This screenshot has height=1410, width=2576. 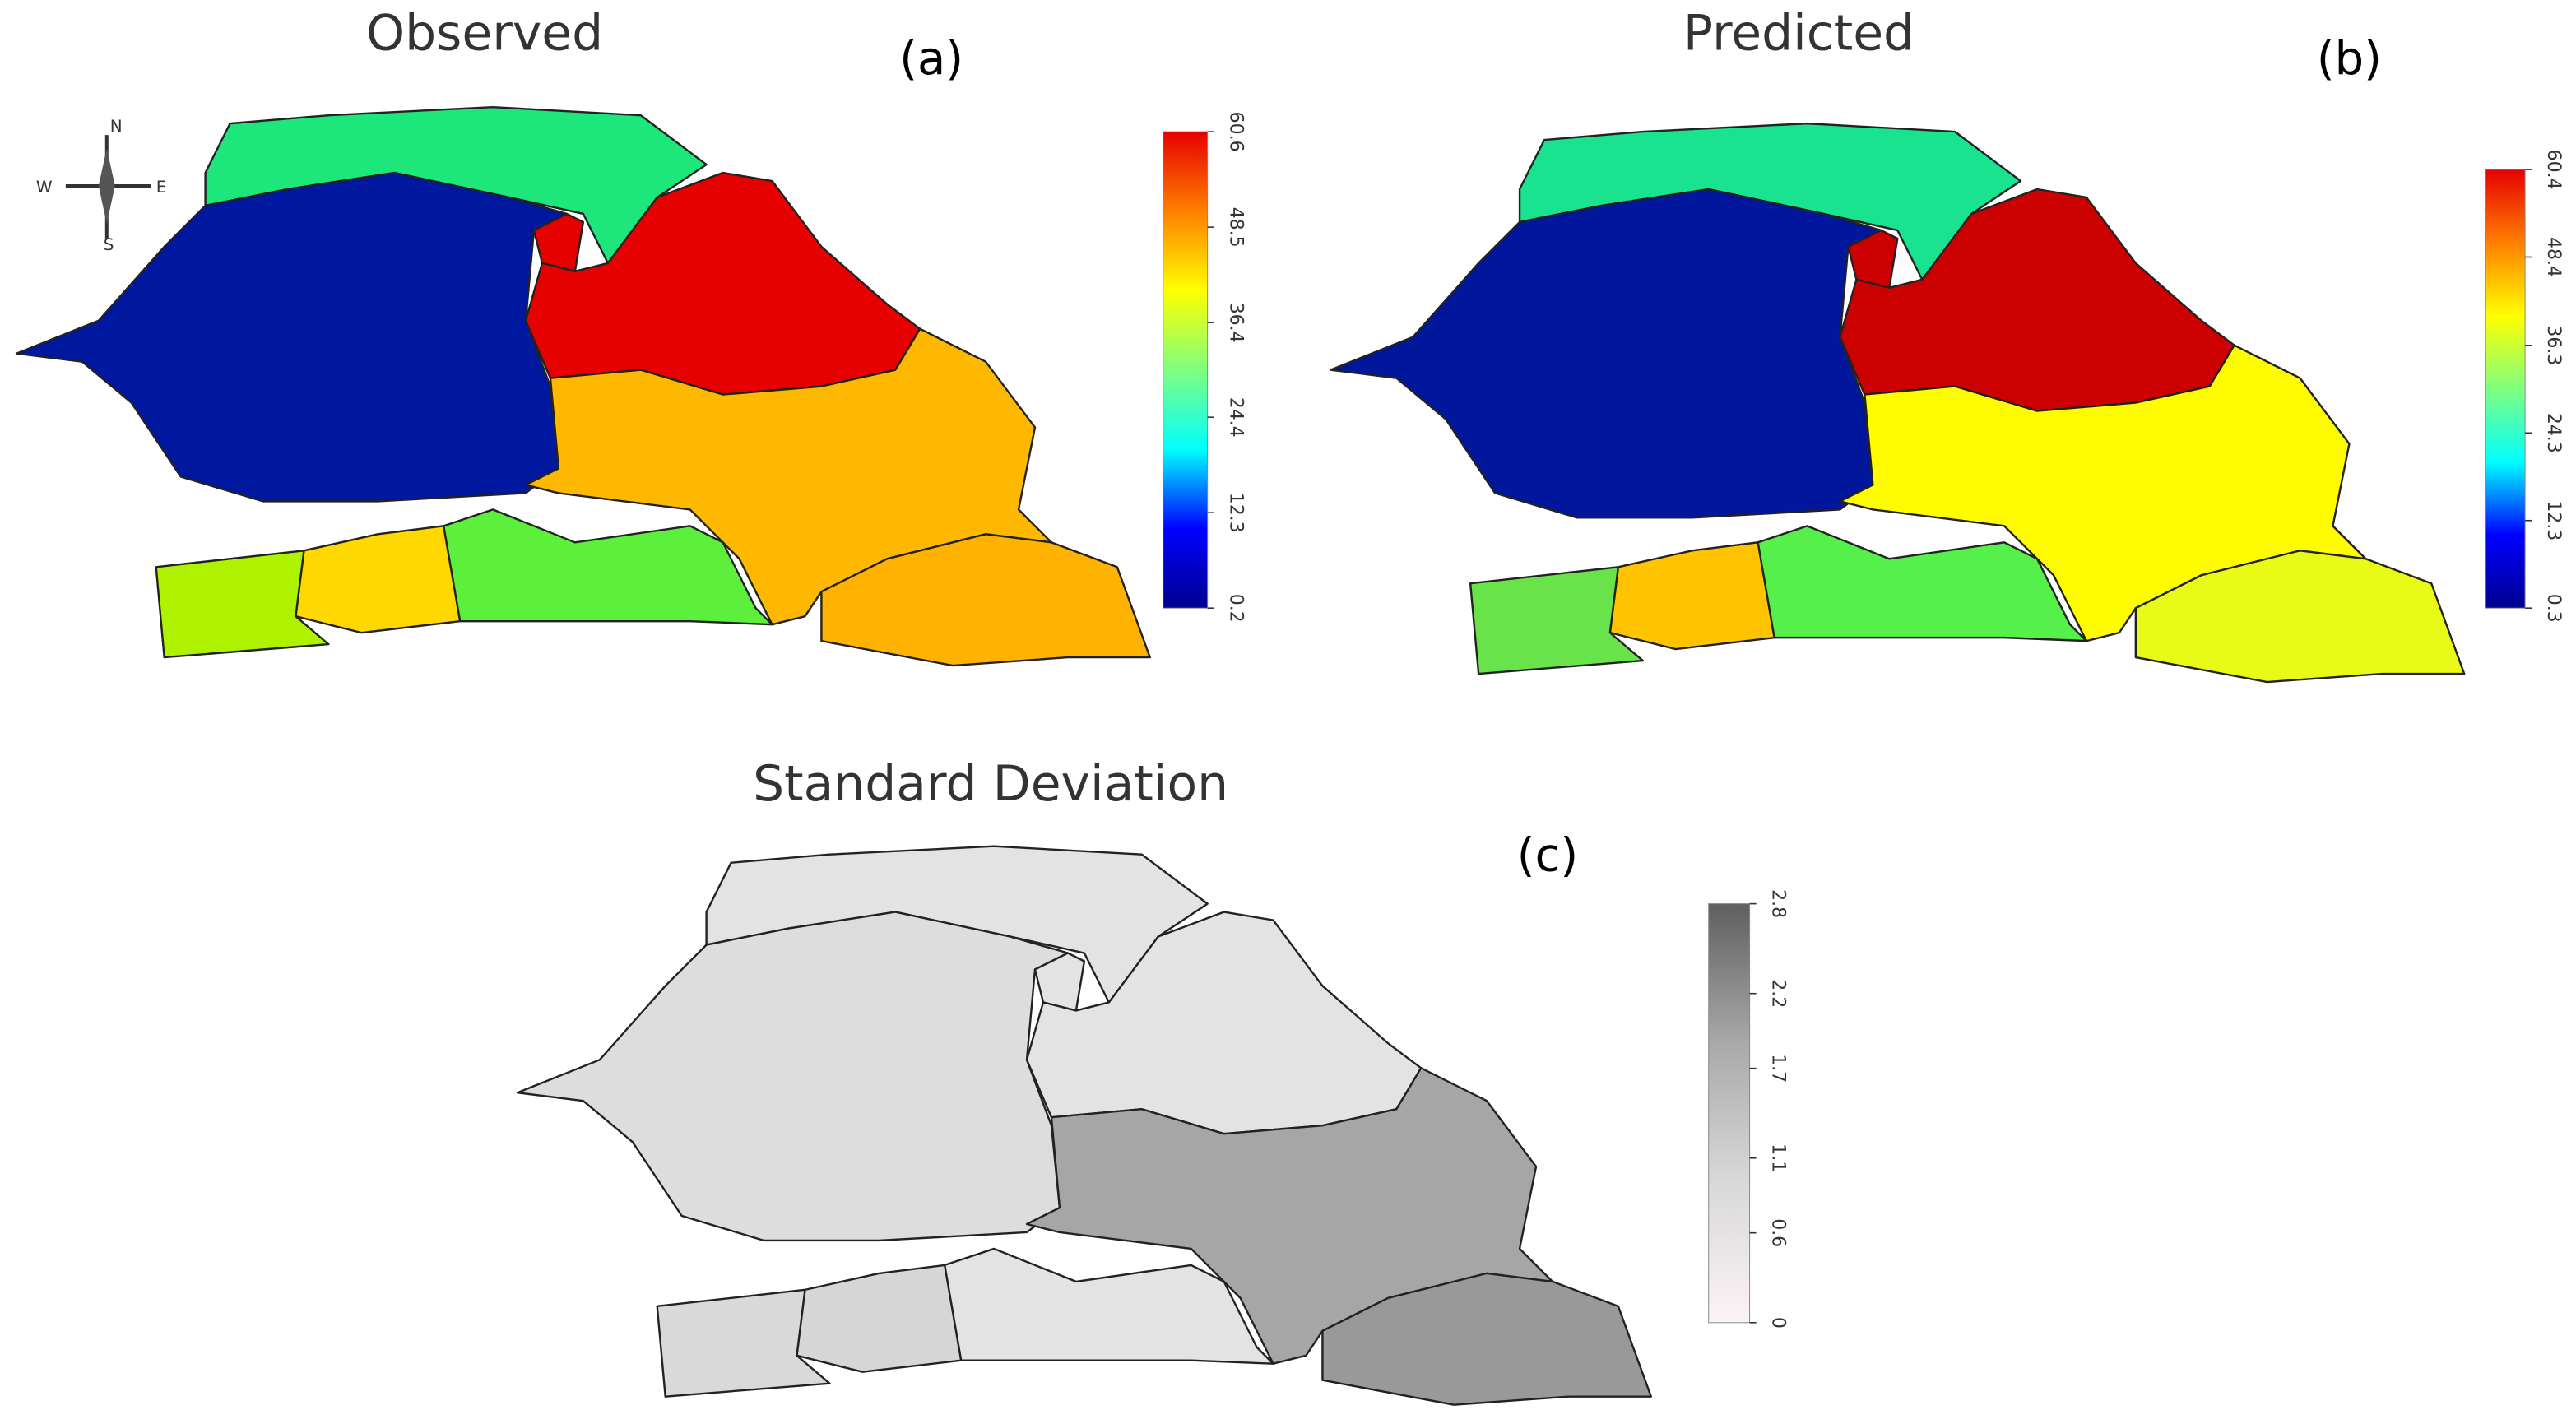 What do you see at coordinates (1779, 903) in the screenshot?
I see `colorbar-tick-label: 2.8` at bounding box center [1779, 903].